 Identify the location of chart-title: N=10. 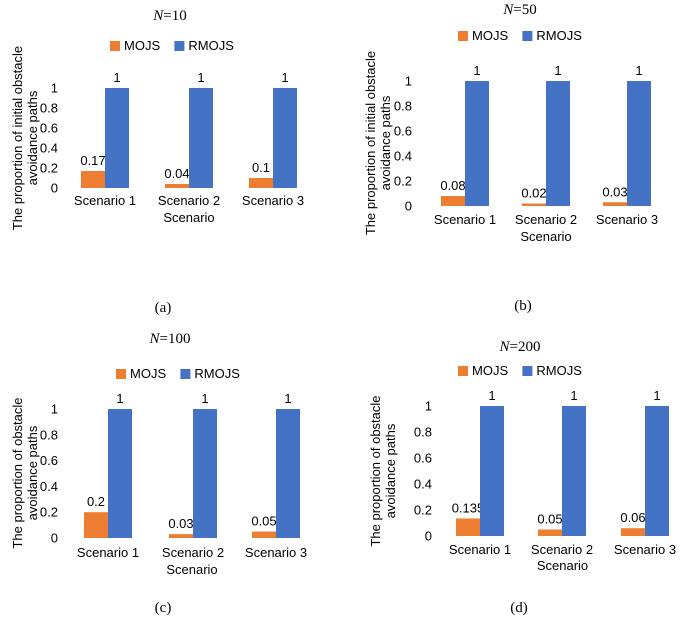
(169, 16).